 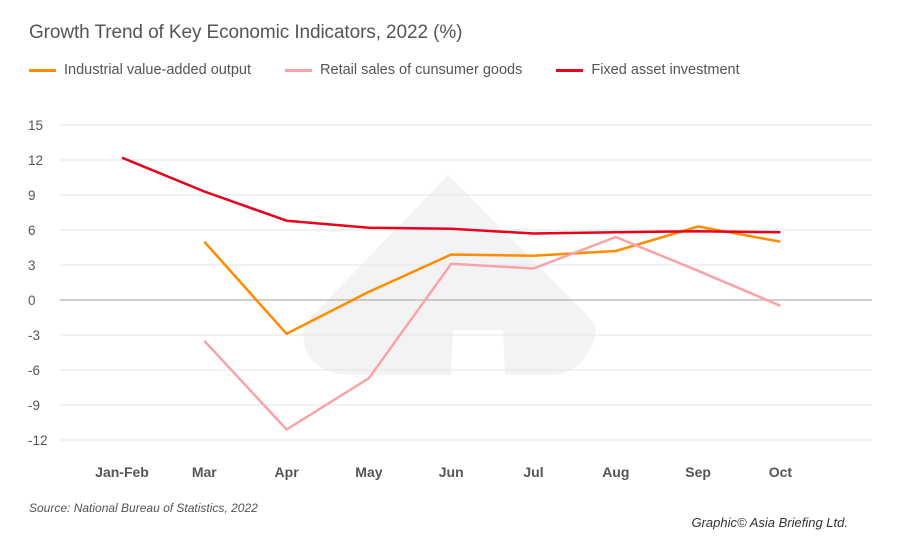 What do you see at coordinates (449, 275) in the screenshot?
I see `watermark-logo` at bounding box center [449, 275].